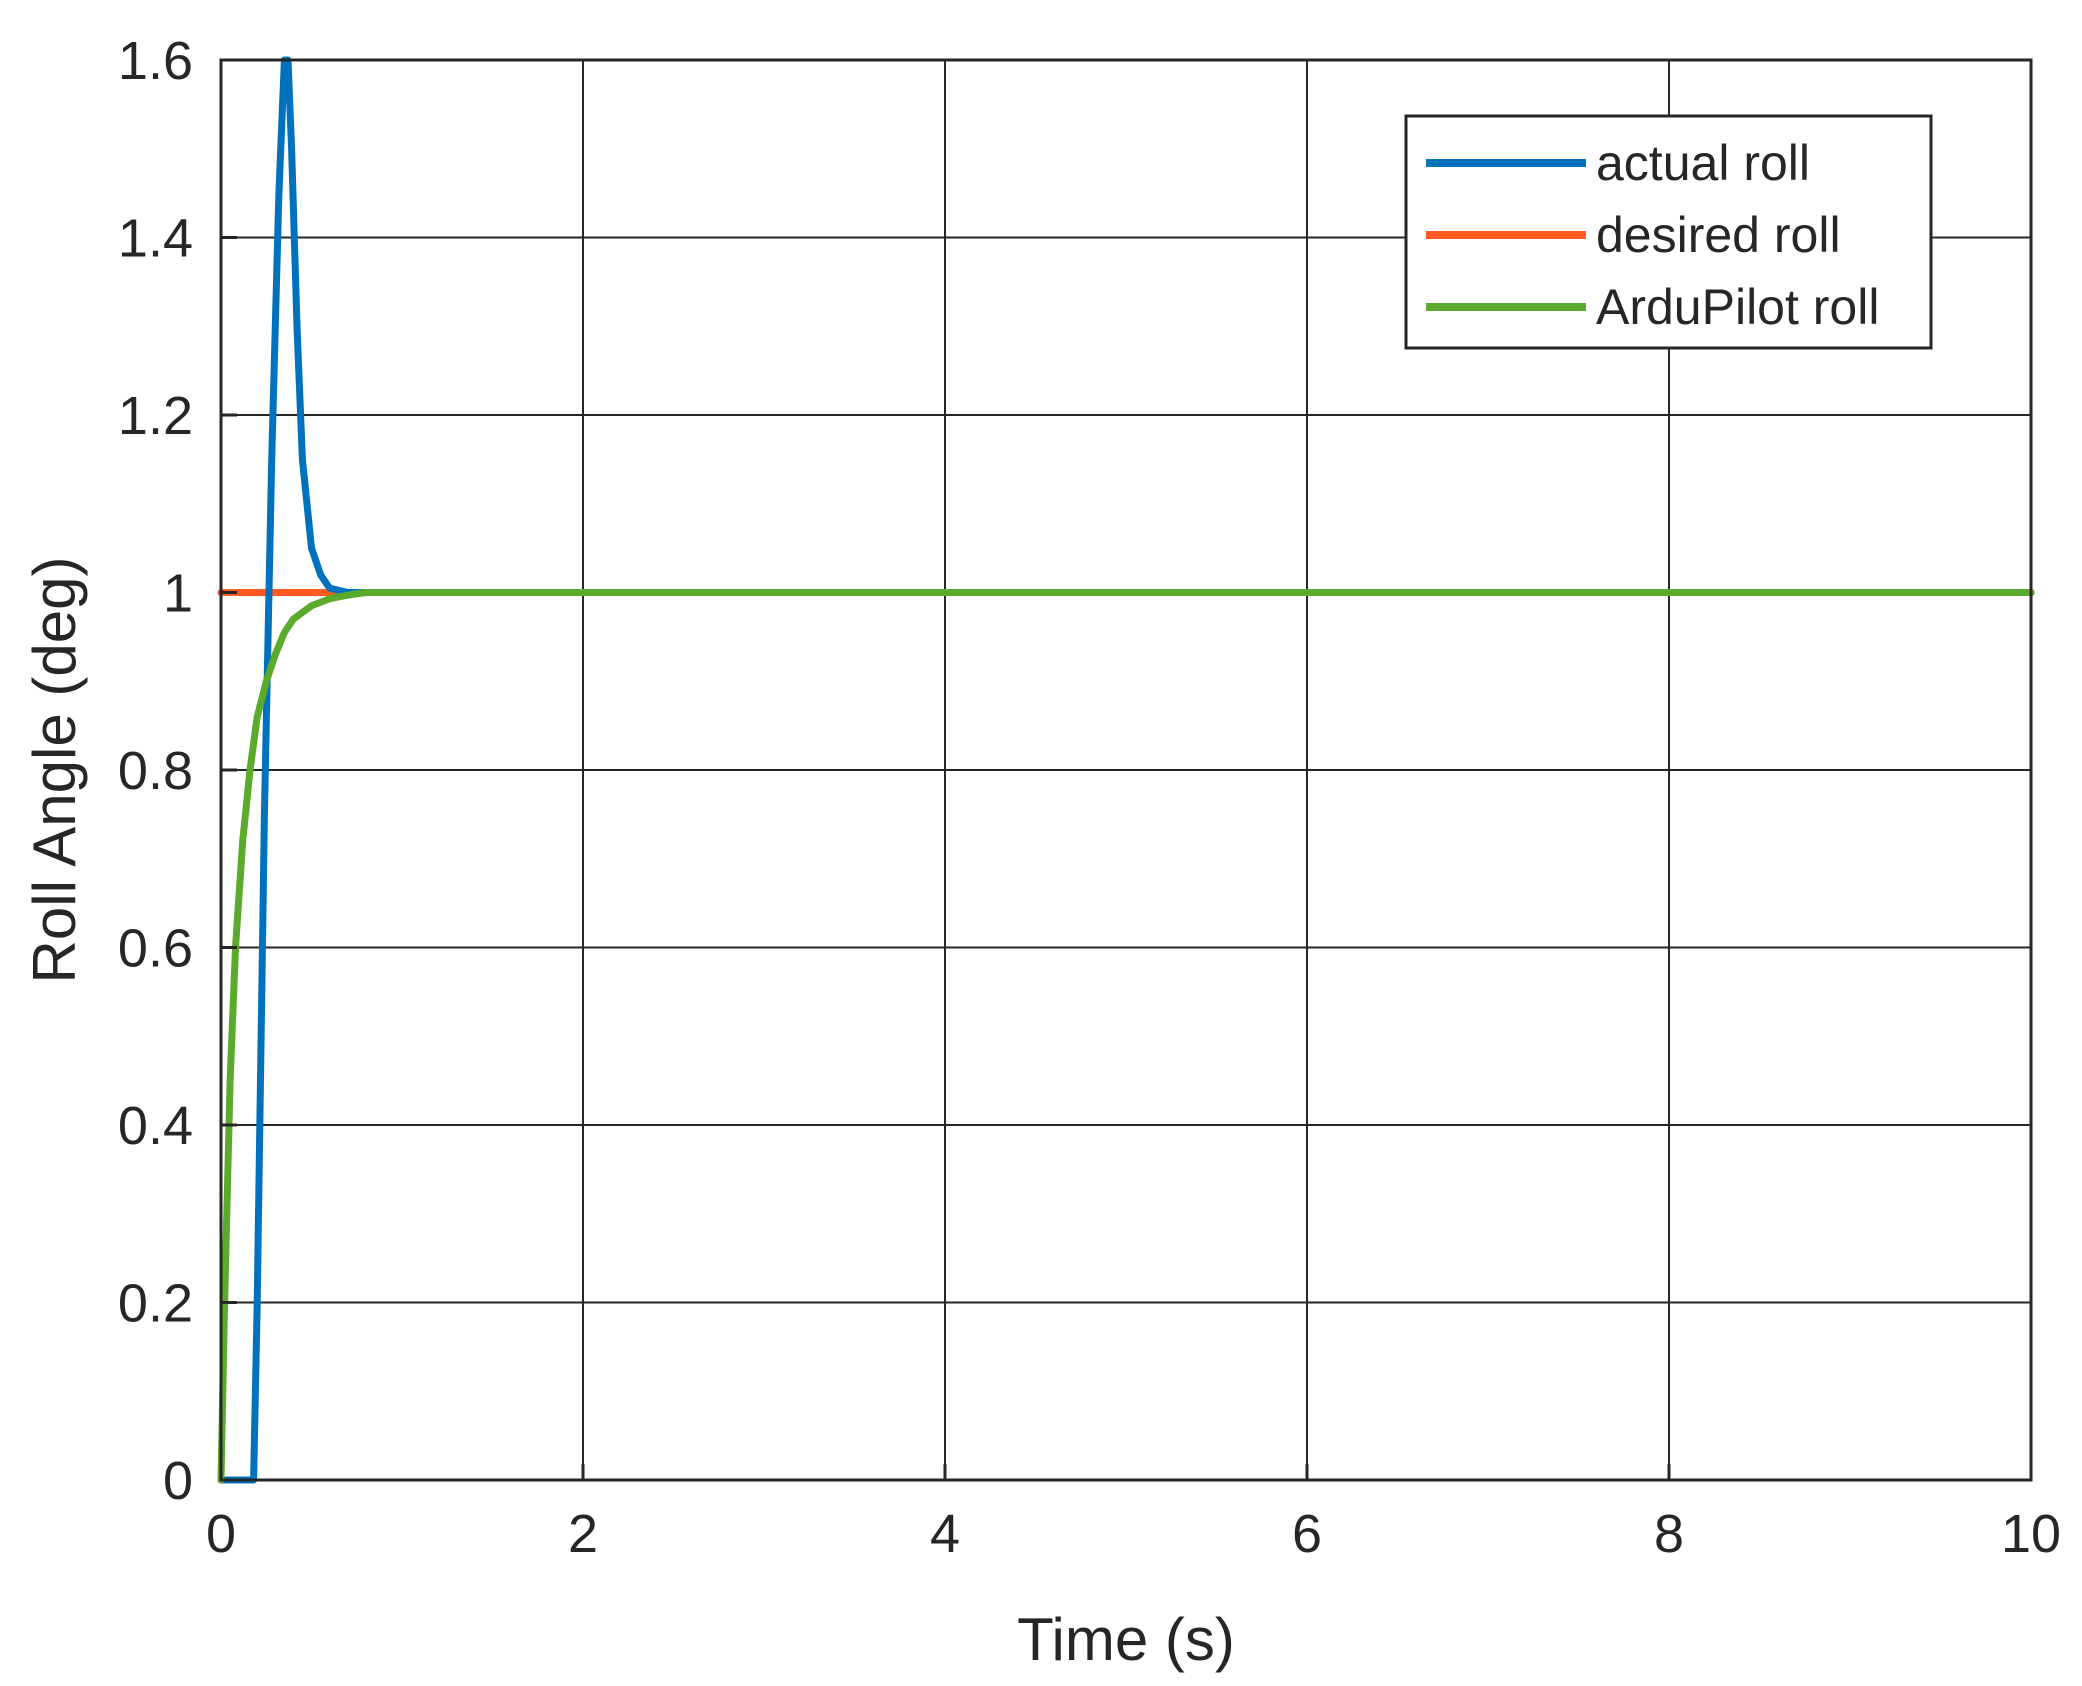 The width and height of the screenshot is (2082, 1686). I want to click on y-tick-label: 0.6, so click(155, 949).